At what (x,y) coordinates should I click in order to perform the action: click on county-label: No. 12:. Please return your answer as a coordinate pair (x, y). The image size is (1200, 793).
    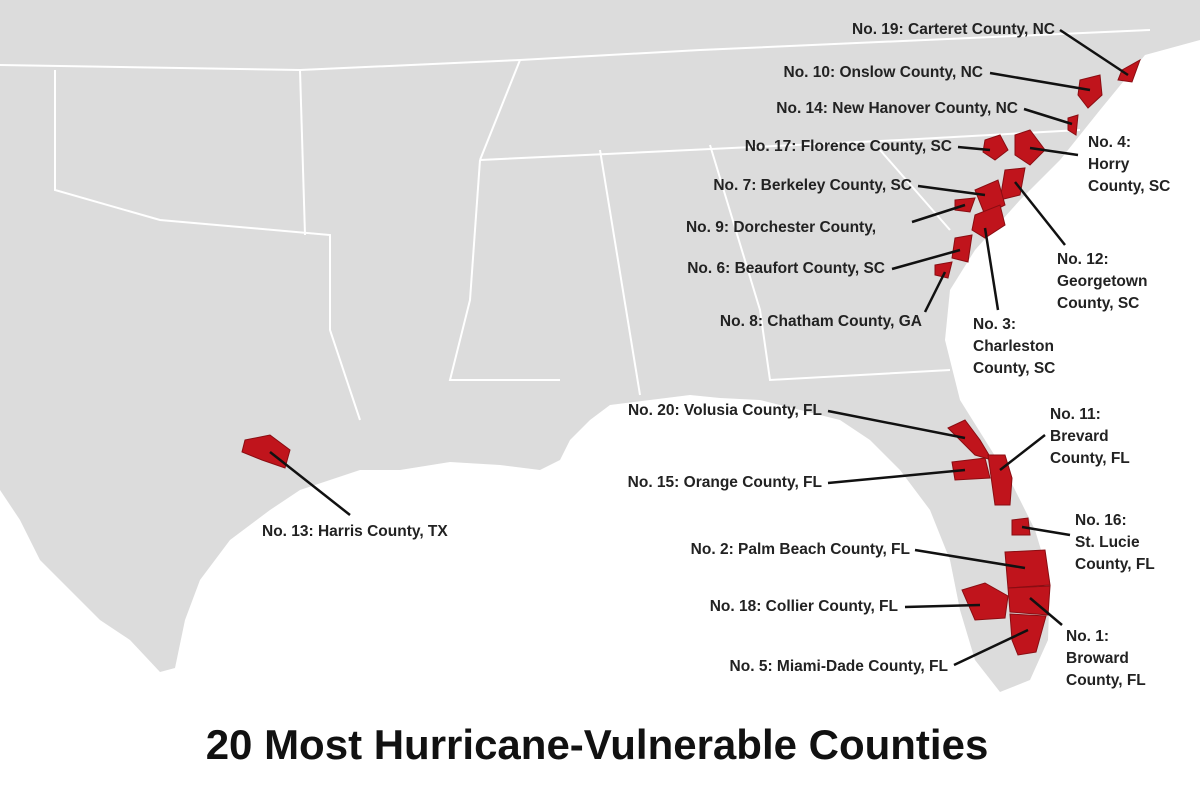
    Looking at the image, I should click on (1083, 259).